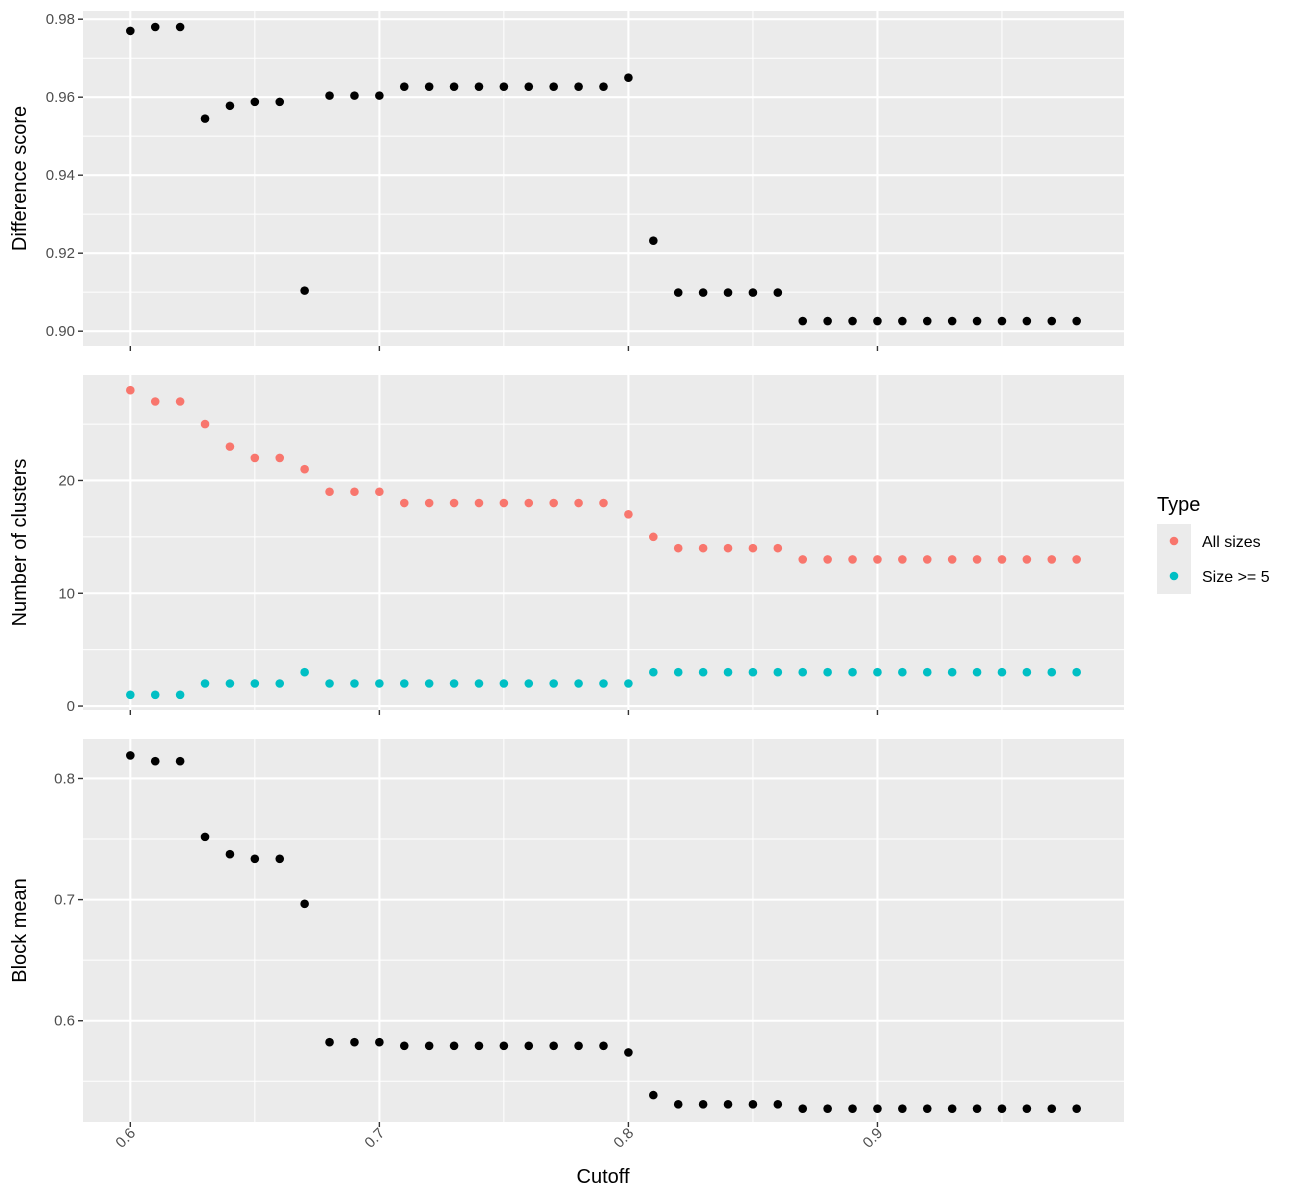 This screenshot has height=1200, width=1300. What do you see at coordinates (374, 1138) in the screenshot?
I see `x-tick-label: 0.7` at bounding box center [374, 1138].